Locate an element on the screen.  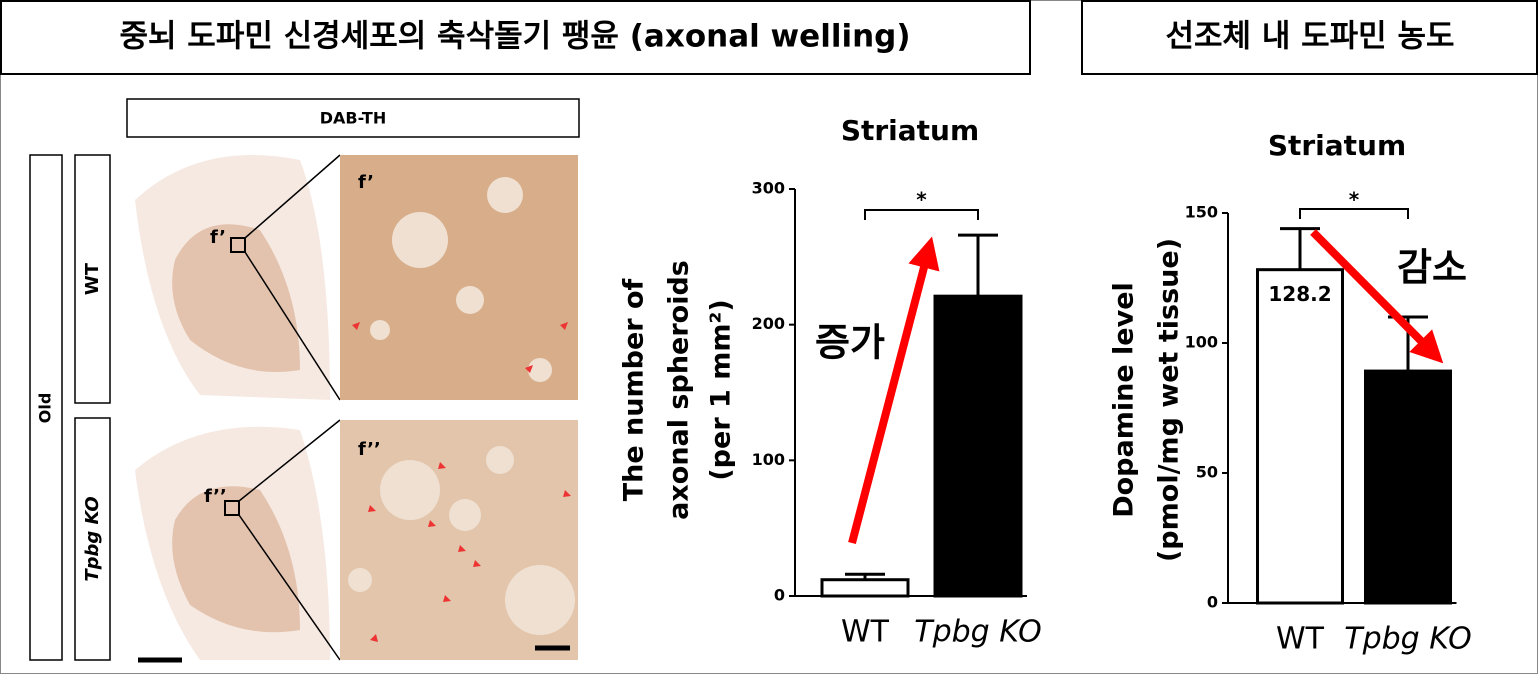
micrograph-texture is located at coordinates (461, 406).